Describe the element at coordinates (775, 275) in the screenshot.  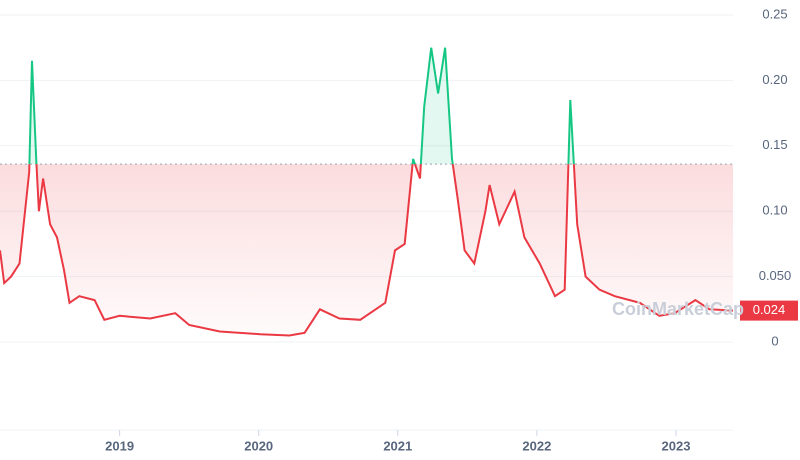
I see `y-tick-label: 0.050` at that location.